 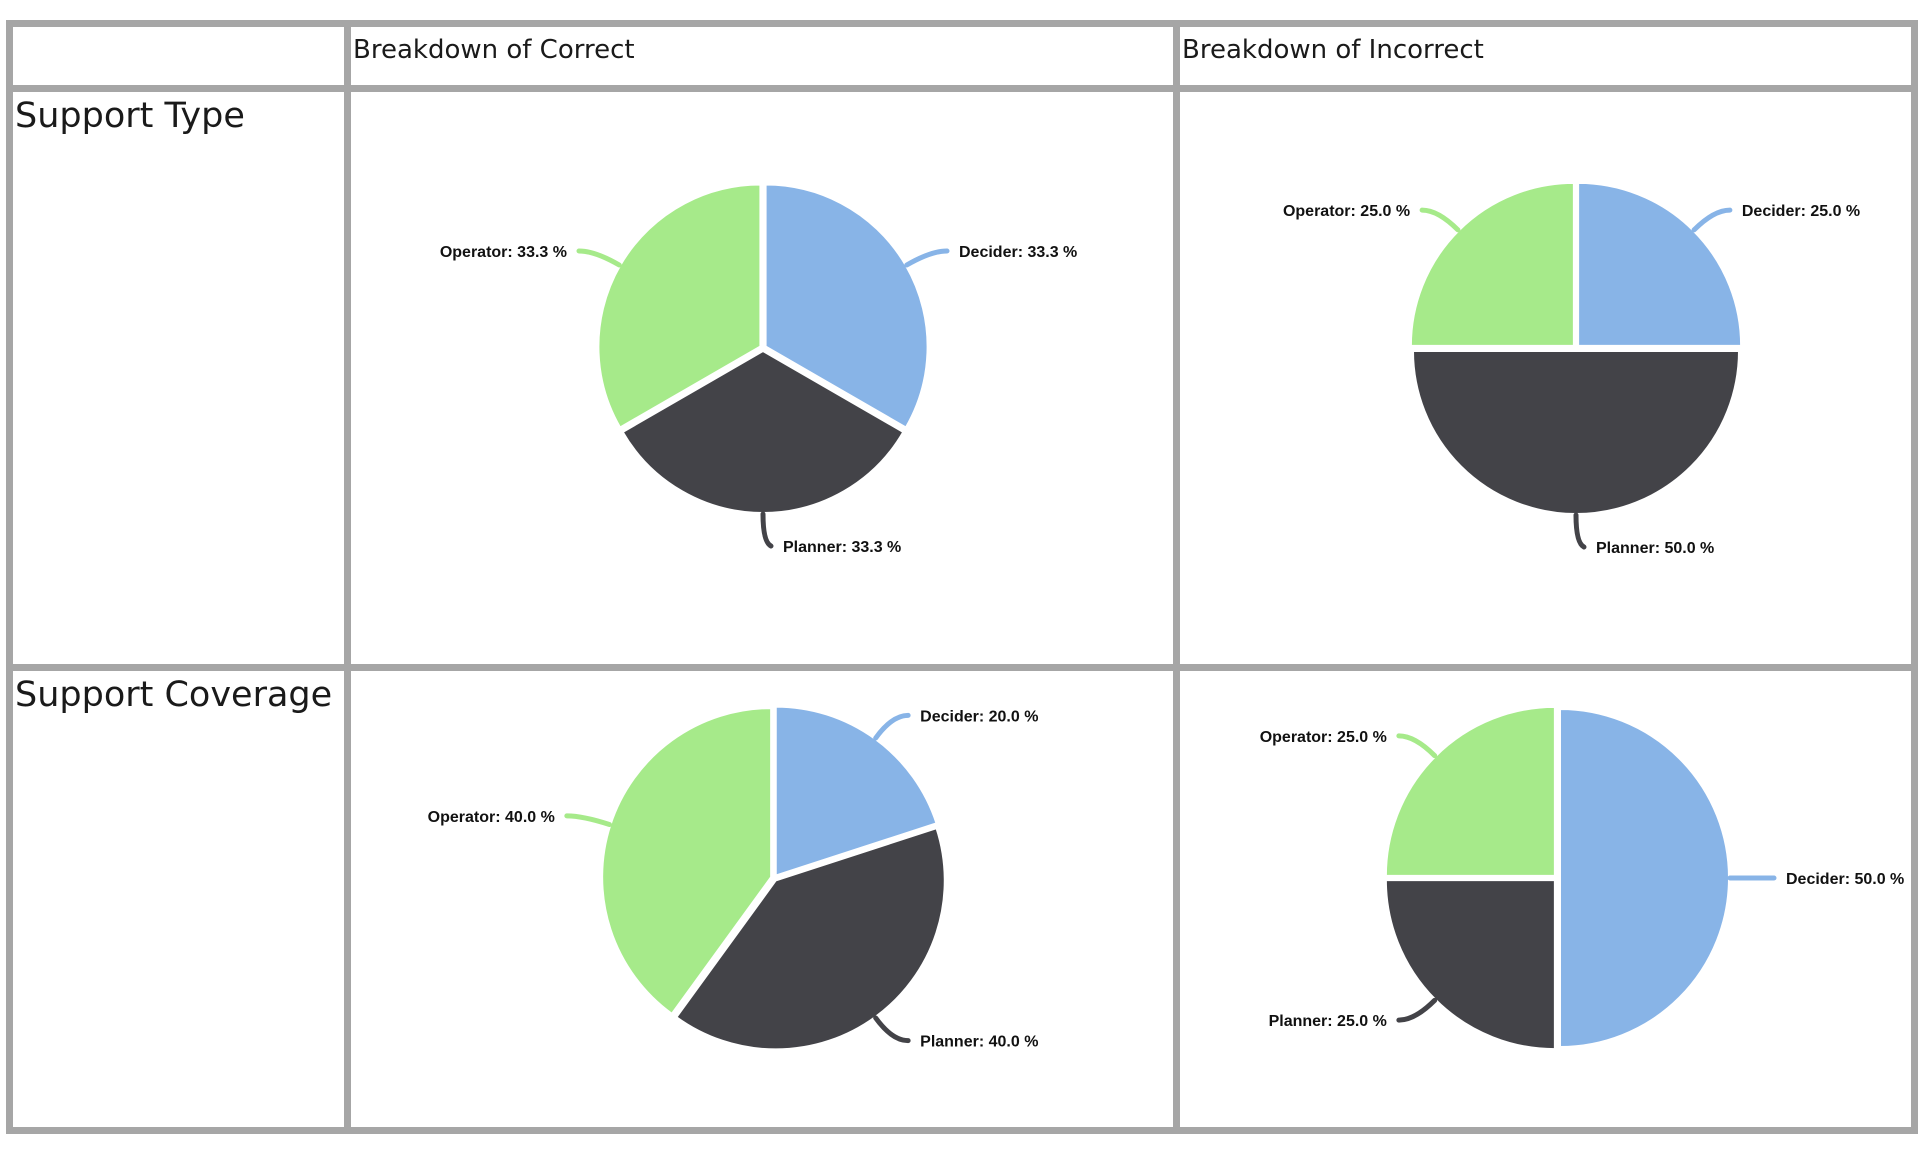 What do you see at coordinates (979, 1042) in the screenshot?
I see `pie-label-planner: Planner: 40.0 %` at bounding box center [979, 1042].